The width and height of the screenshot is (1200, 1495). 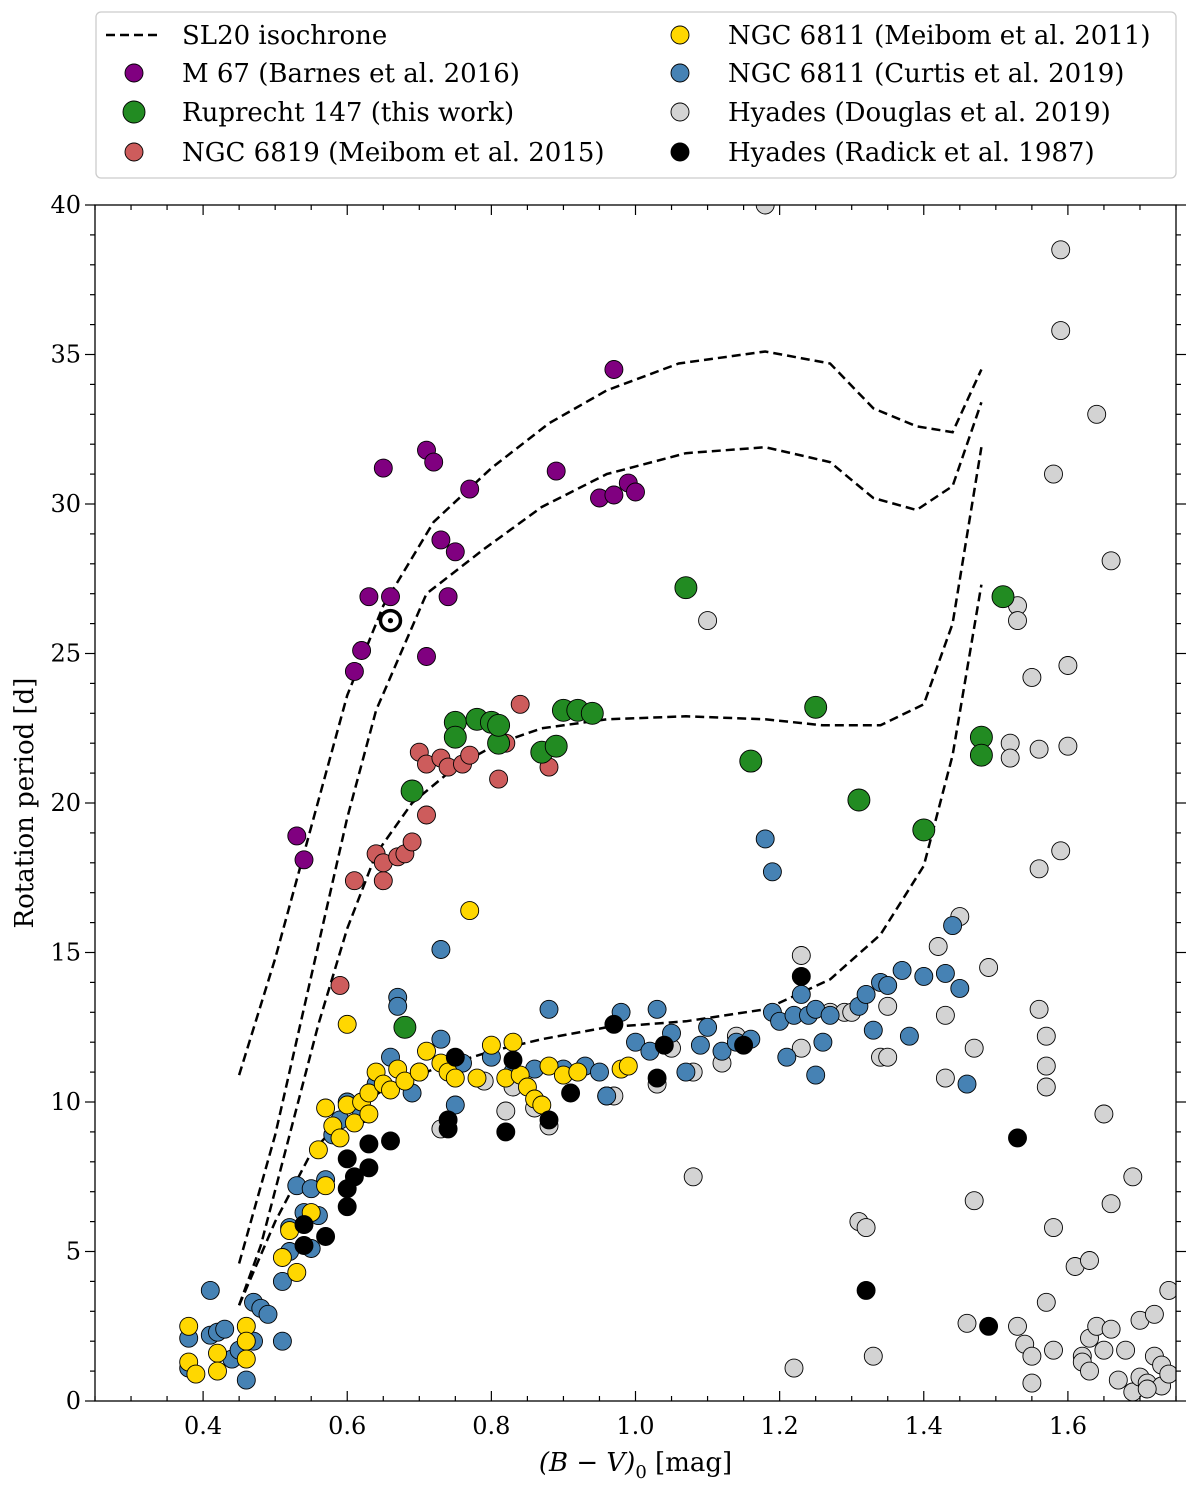 I want to click on legend-label-2: NGC 6819 (Meibom et al. 2015), so click(x=393, y=153).